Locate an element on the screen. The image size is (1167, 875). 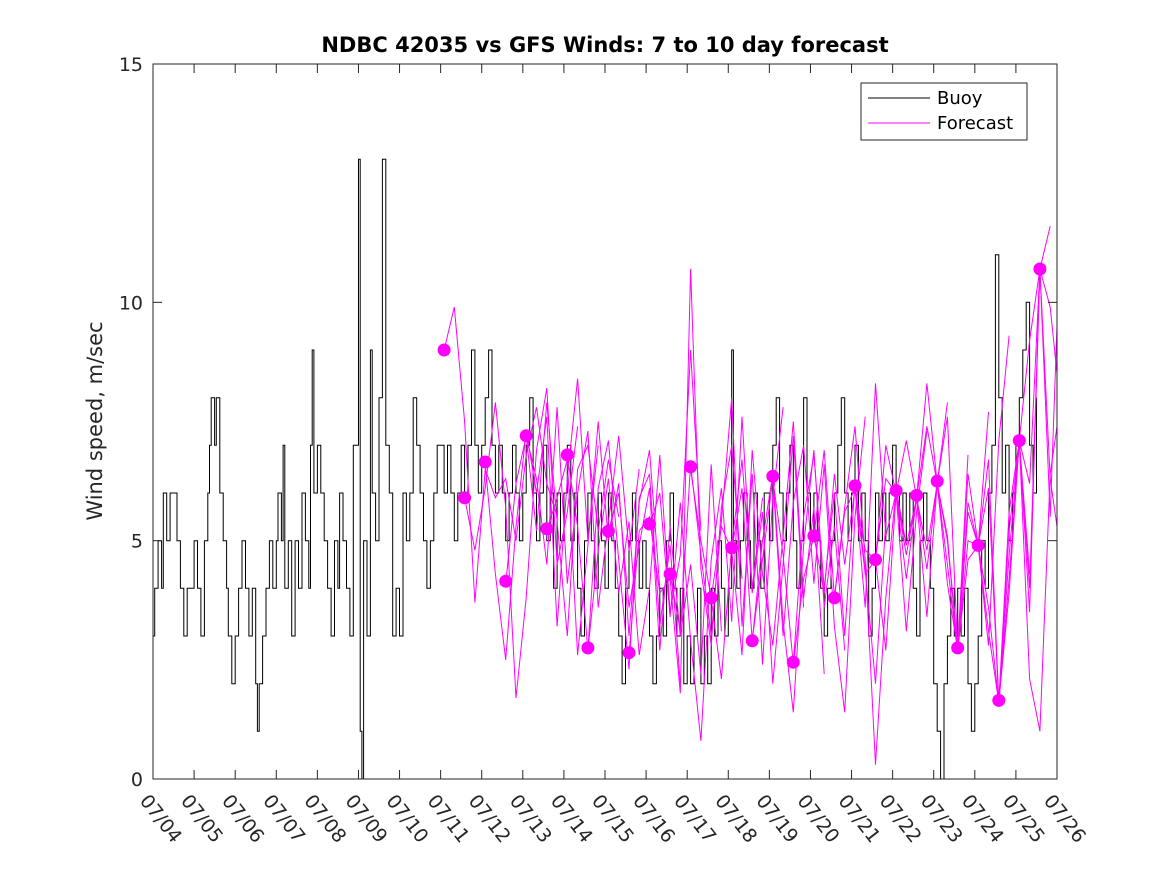
legend-forecast-label: Forecast is located at coordinates (975, 123).